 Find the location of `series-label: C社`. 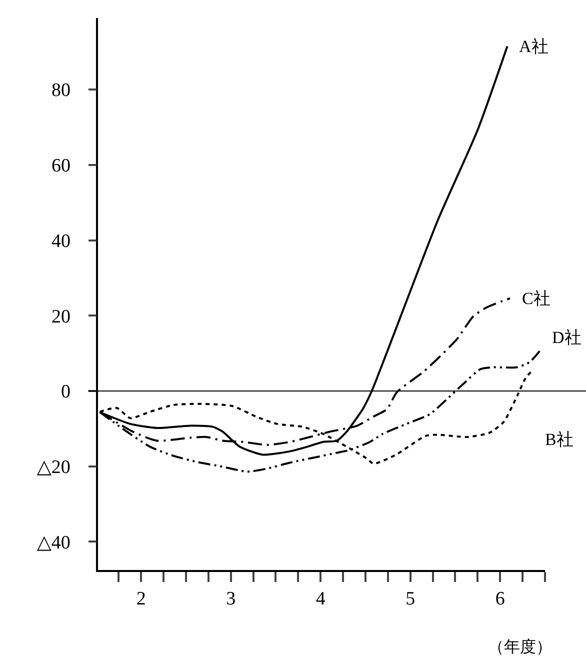

series-label: C社 is located at coordinates (536, 298).